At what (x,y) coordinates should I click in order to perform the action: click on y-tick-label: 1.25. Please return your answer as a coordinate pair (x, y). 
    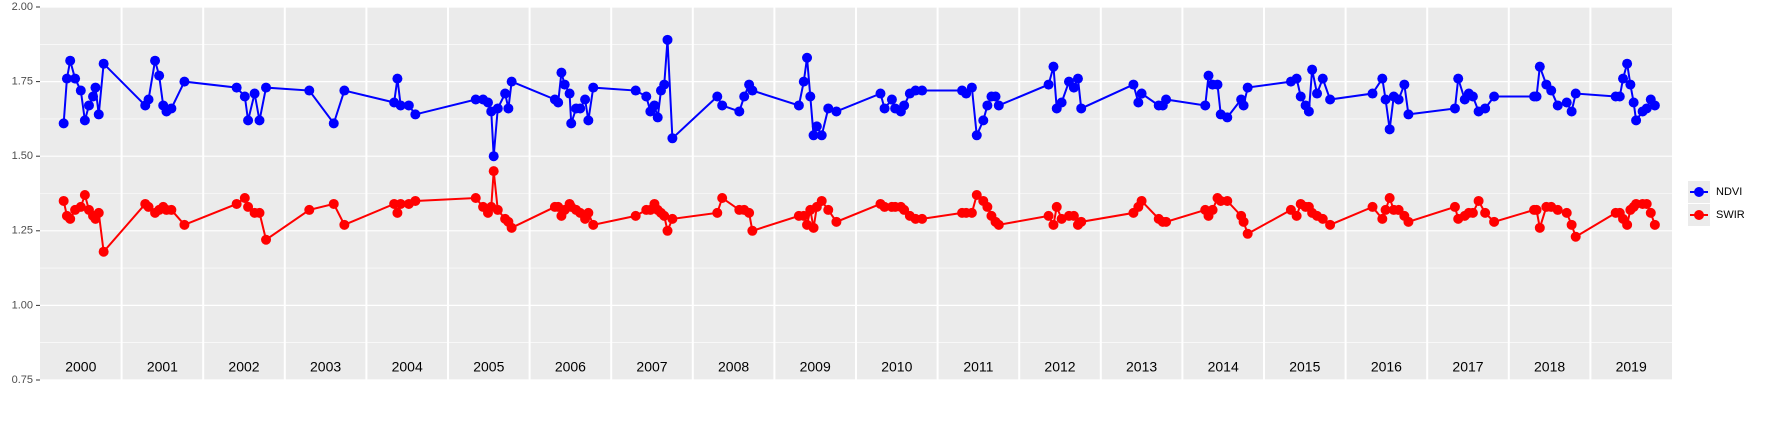
    Looking at the image, I should click on (22, 231).